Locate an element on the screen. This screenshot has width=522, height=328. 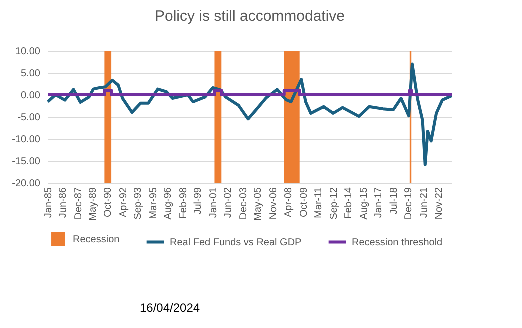
x-tick-label: Jan-01 is located at coordinates (214, 202).